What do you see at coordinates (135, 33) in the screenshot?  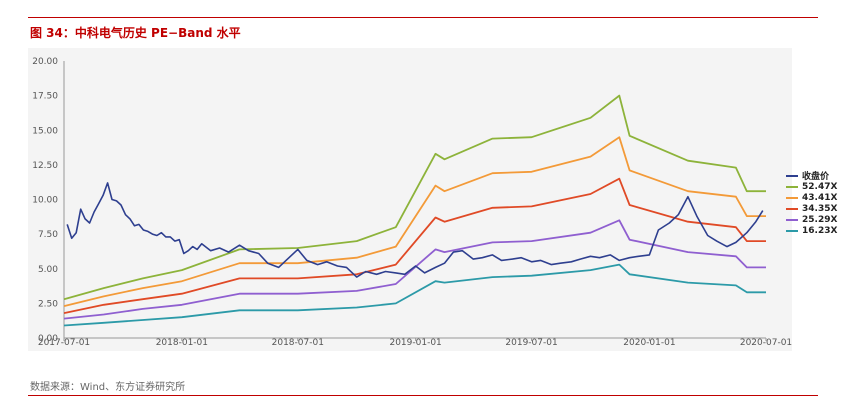 I see `figure-title: 图 34：中科电气历史 PE−Band 水平` at bounding box center [135, 33].